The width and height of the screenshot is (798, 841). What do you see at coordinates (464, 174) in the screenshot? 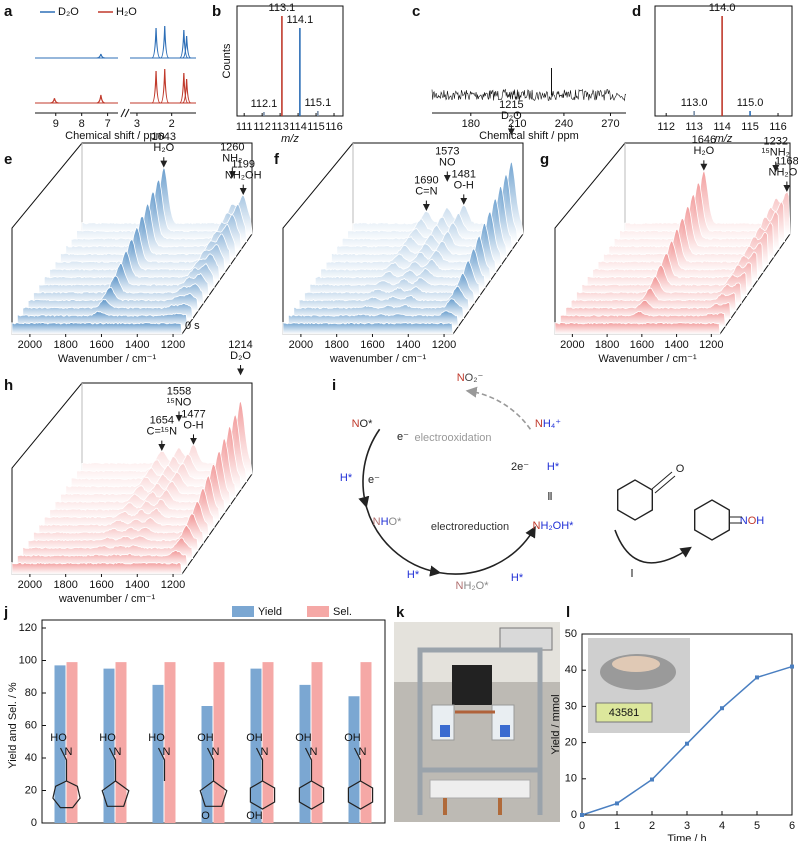
I see `annotation-value: 1481` at bounding box center [464, 174].